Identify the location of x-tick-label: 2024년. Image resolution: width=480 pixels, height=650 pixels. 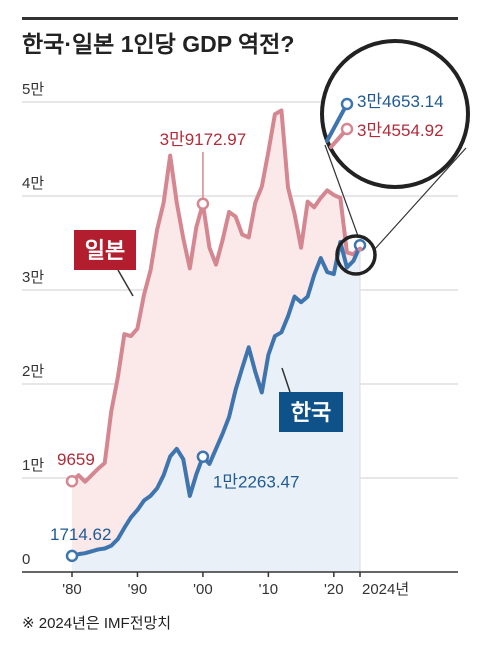
(385, 589).